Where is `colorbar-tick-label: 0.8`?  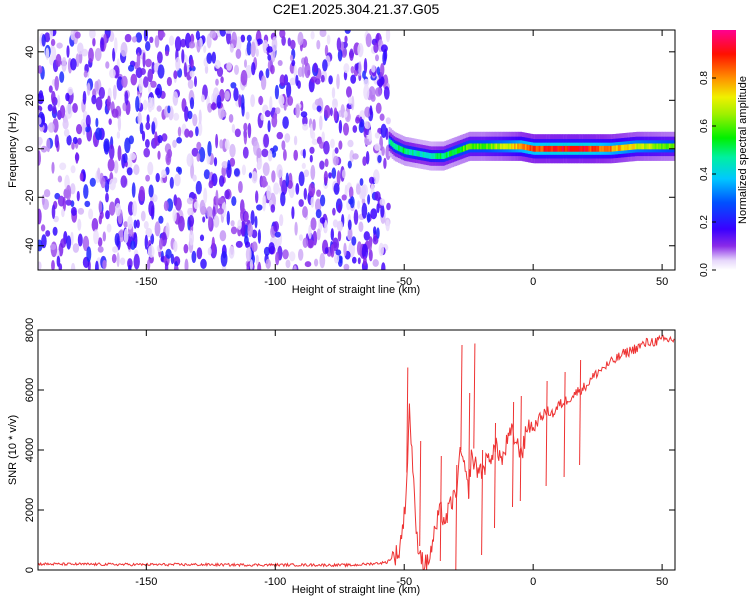 colorbar-tick-label: 0.8 is located at coordinates (704, 78).